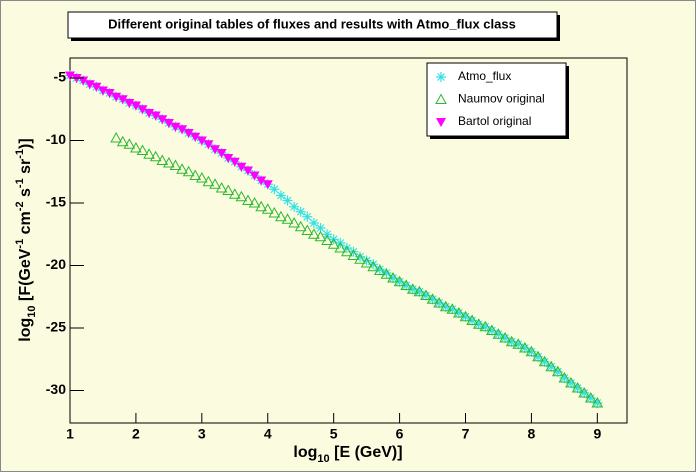 The image size is (696, 472). Describe the element at coordinates (56, 389) in the screenshot. I see `y-tick-label: -30` at that location.